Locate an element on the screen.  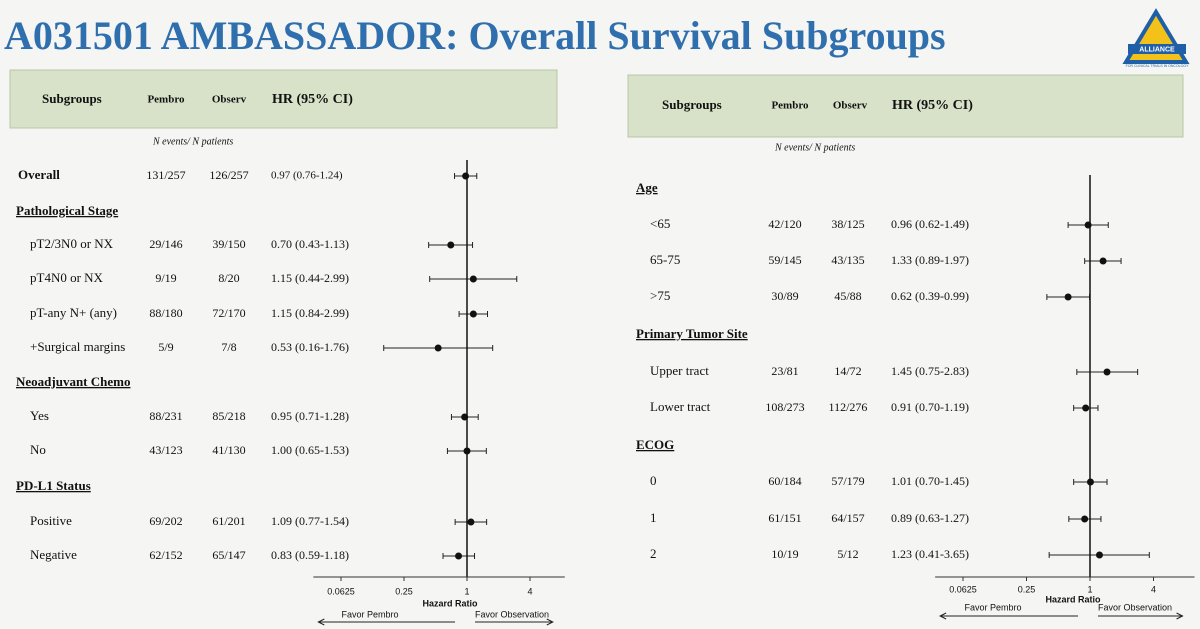
hr-cell: 1.01 (0.70-1.45) is located at coordinates (930, 481).